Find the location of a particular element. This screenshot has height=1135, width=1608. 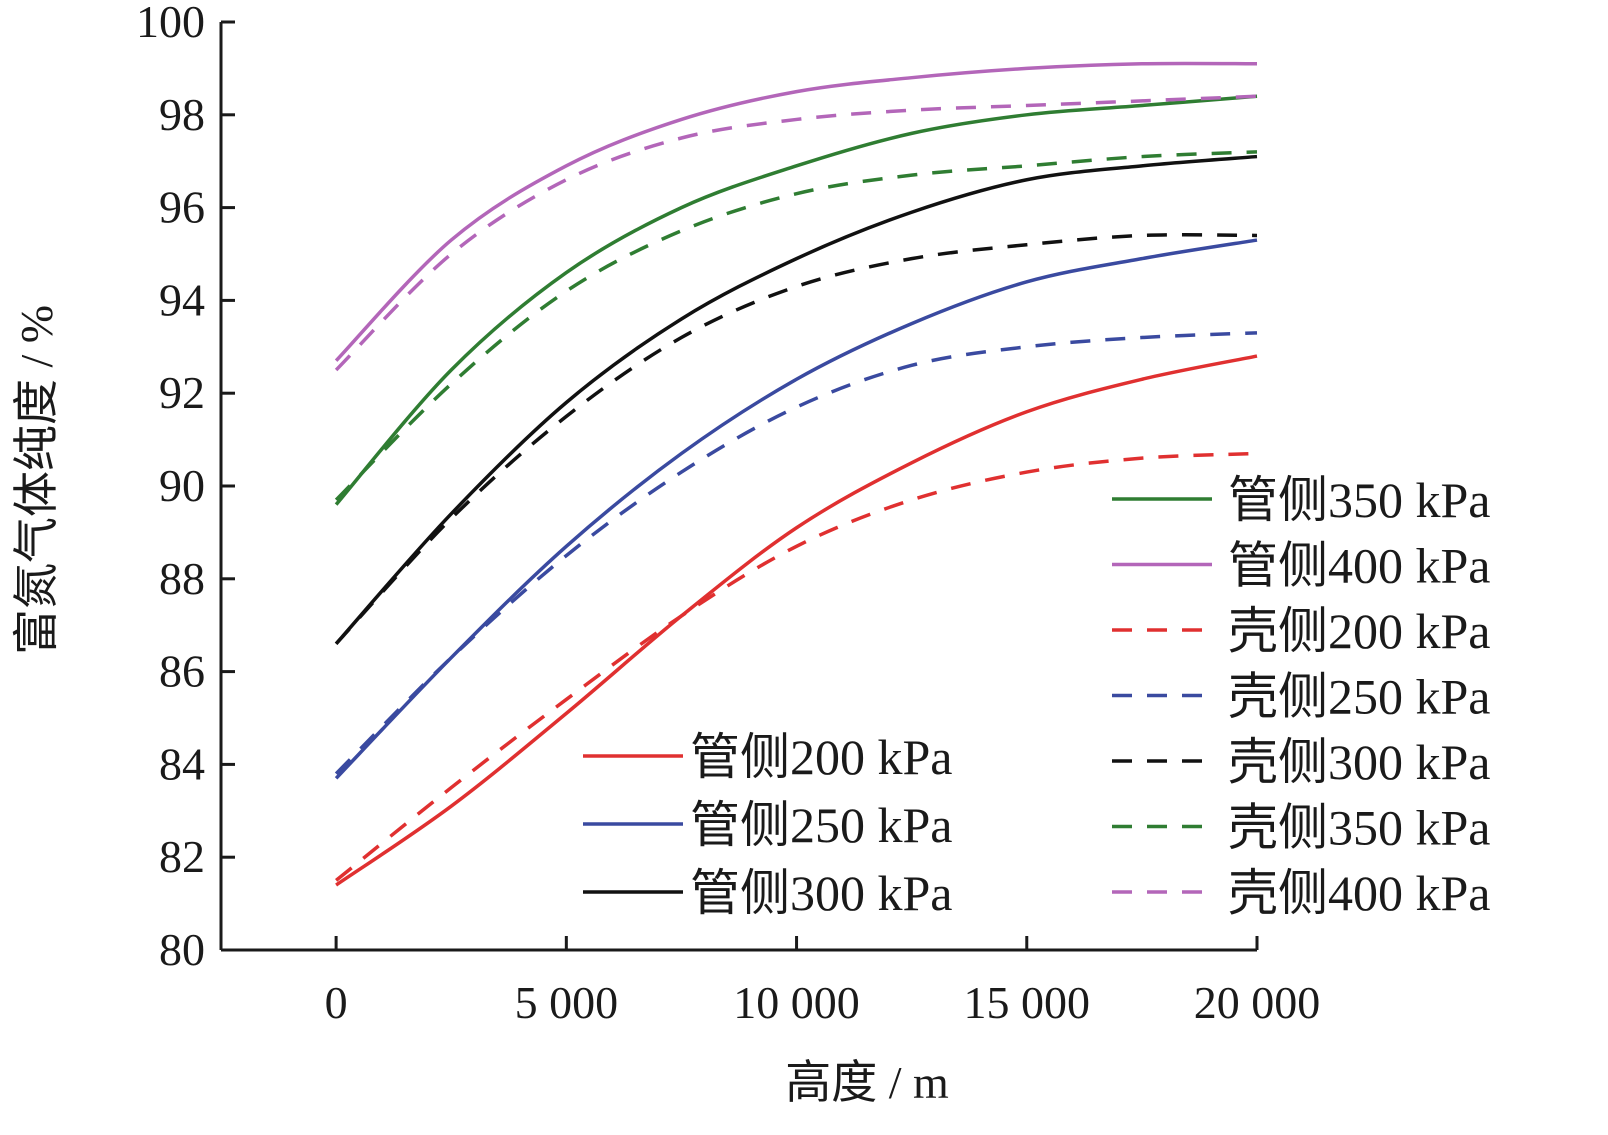

y-tick-label: 100 is located at coordinates (170, 23).